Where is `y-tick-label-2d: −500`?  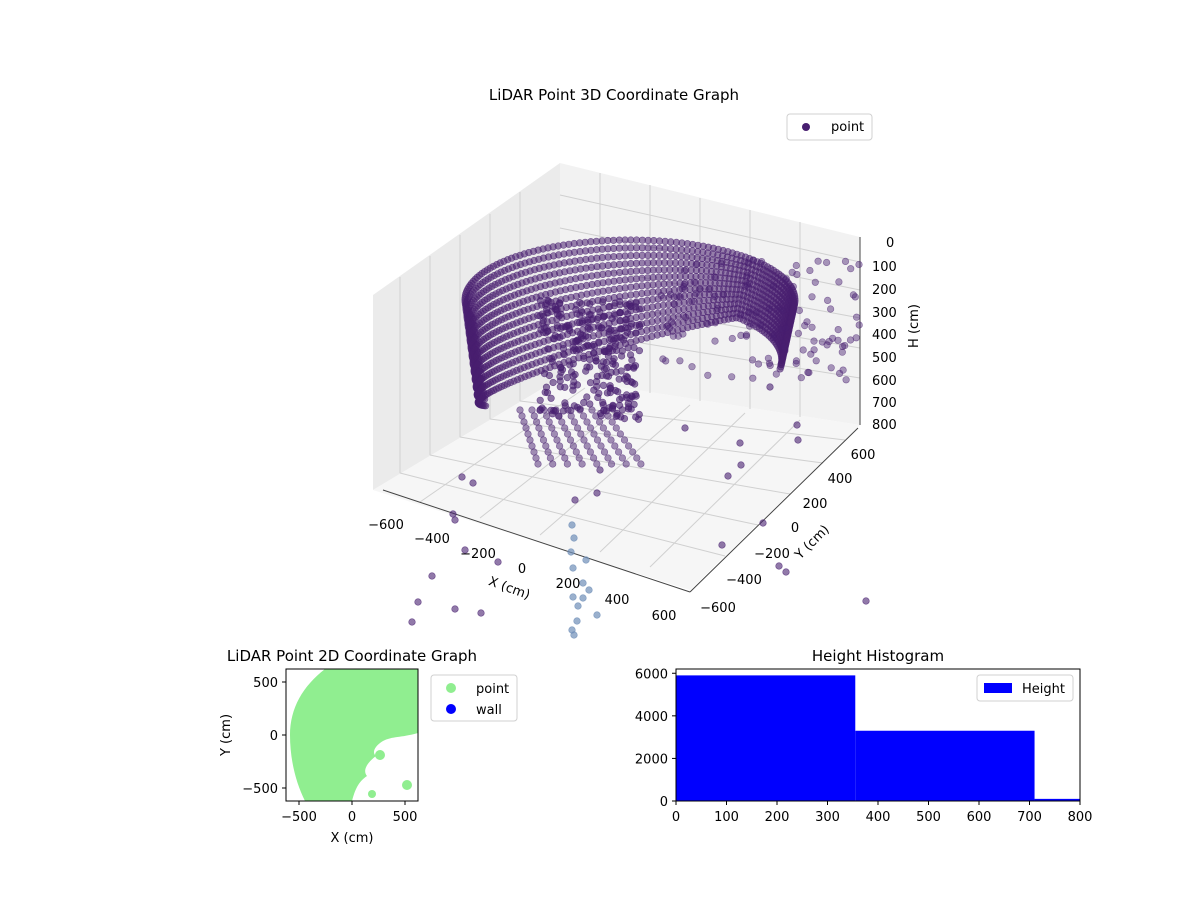
y-tick-label-2d: −500 is located at coordinates (260, 789).